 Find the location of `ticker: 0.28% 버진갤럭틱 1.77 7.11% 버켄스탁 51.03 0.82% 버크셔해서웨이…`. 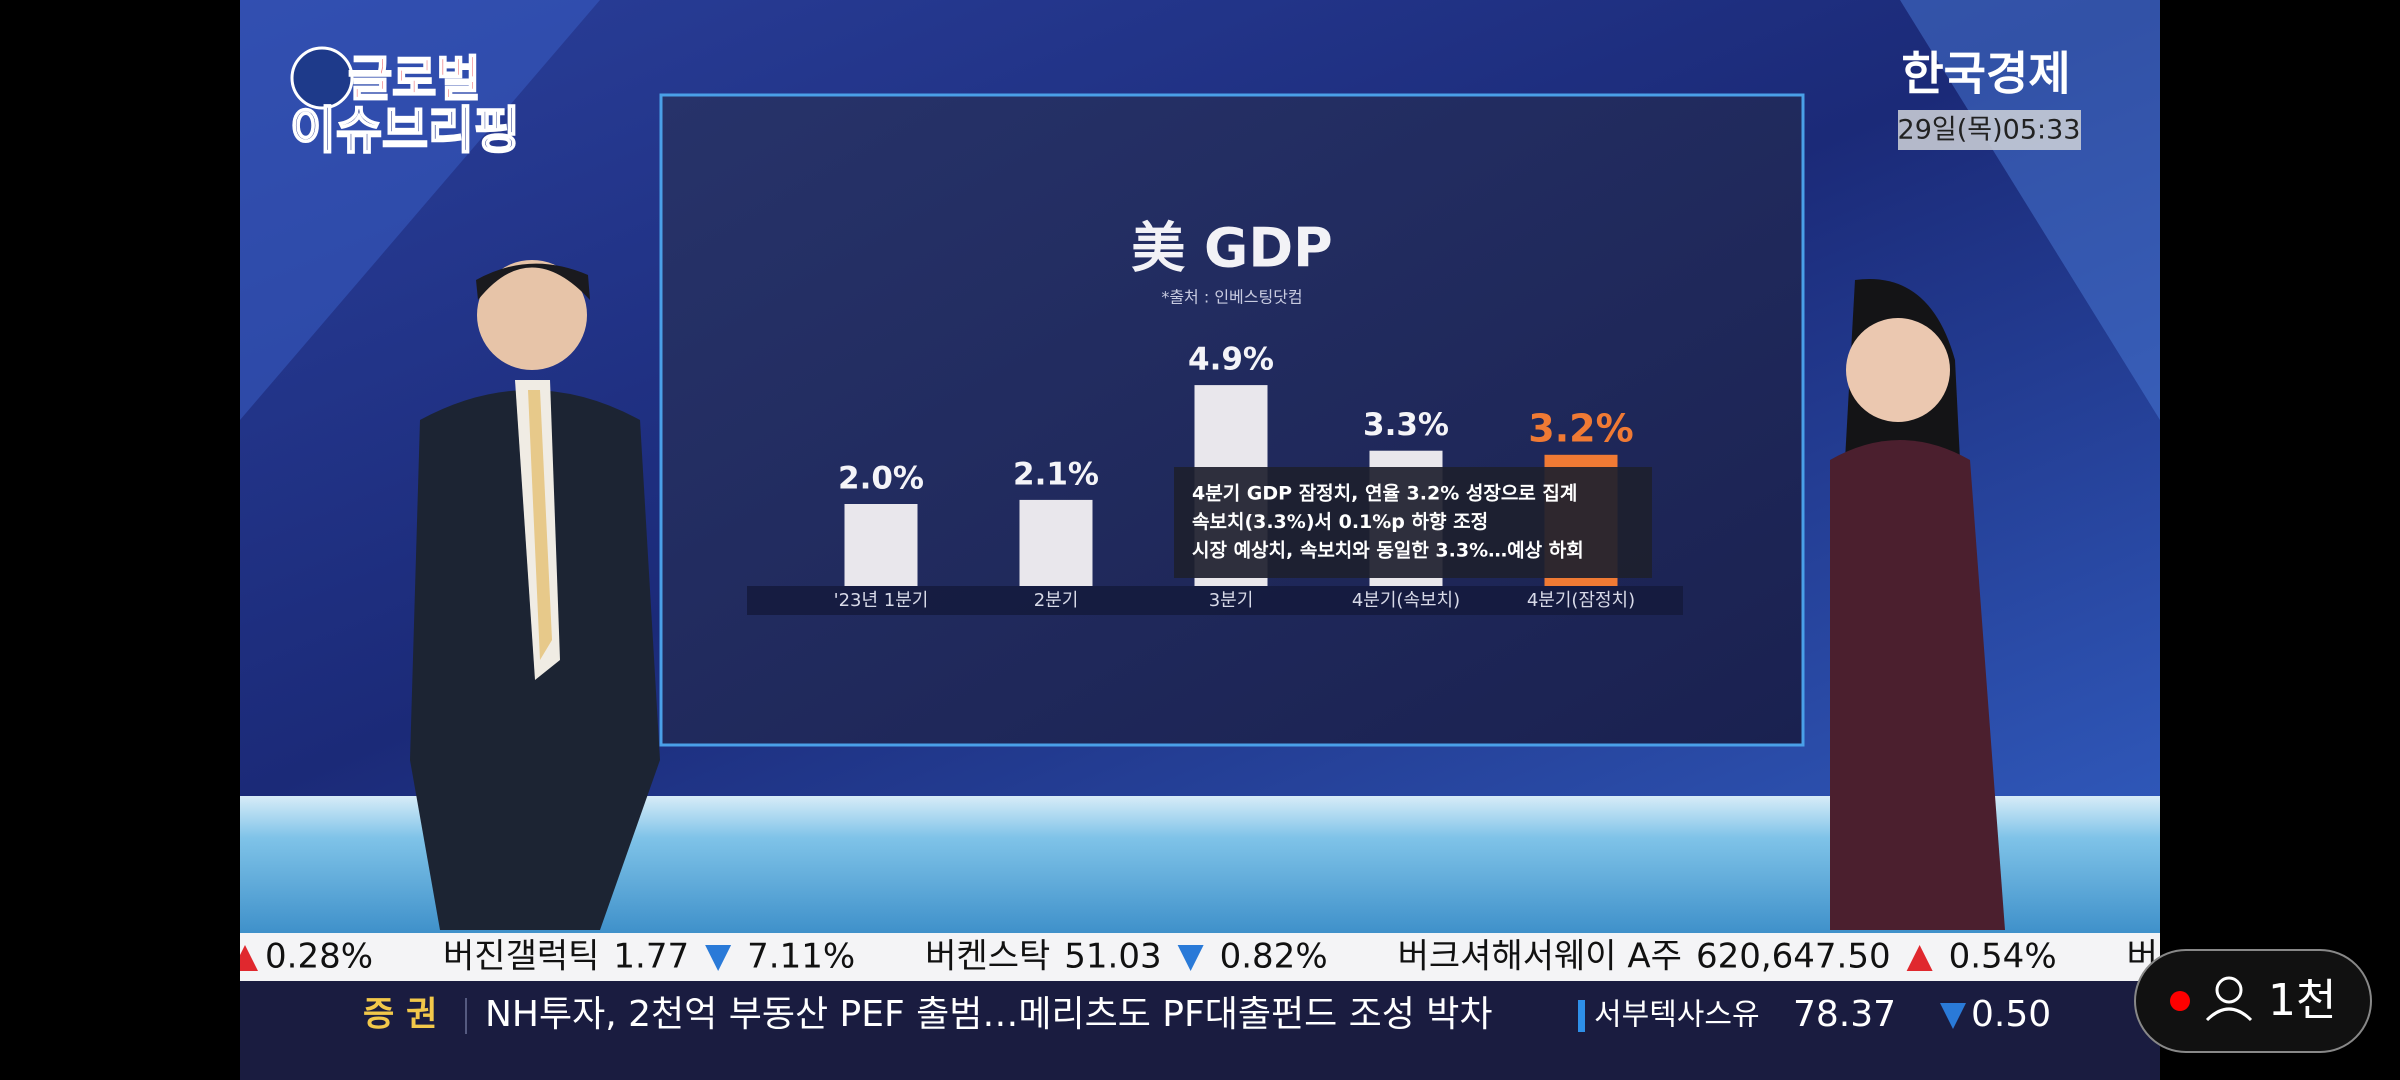

ticker: 0.28% 버진갤럭틱 1.77 7.11% 버켄스탁 51.03 0.82% 버크셔해서웨이… is located at coordinates (1200, 957).